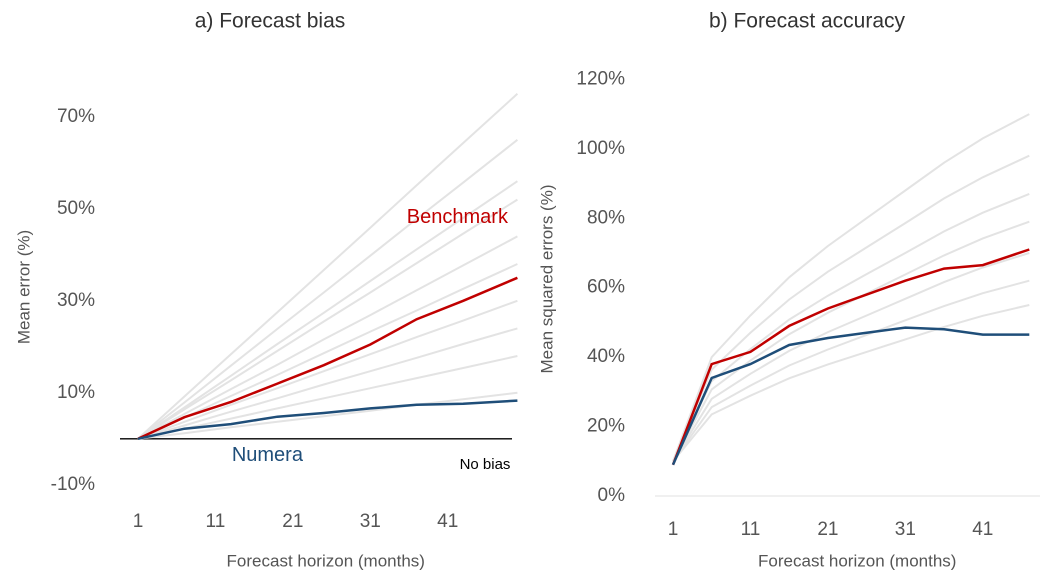  What do you see at coordinates (458, 217) in the screenshot?
I see `series-label: Benchmark` at bounding box center [458, 217].